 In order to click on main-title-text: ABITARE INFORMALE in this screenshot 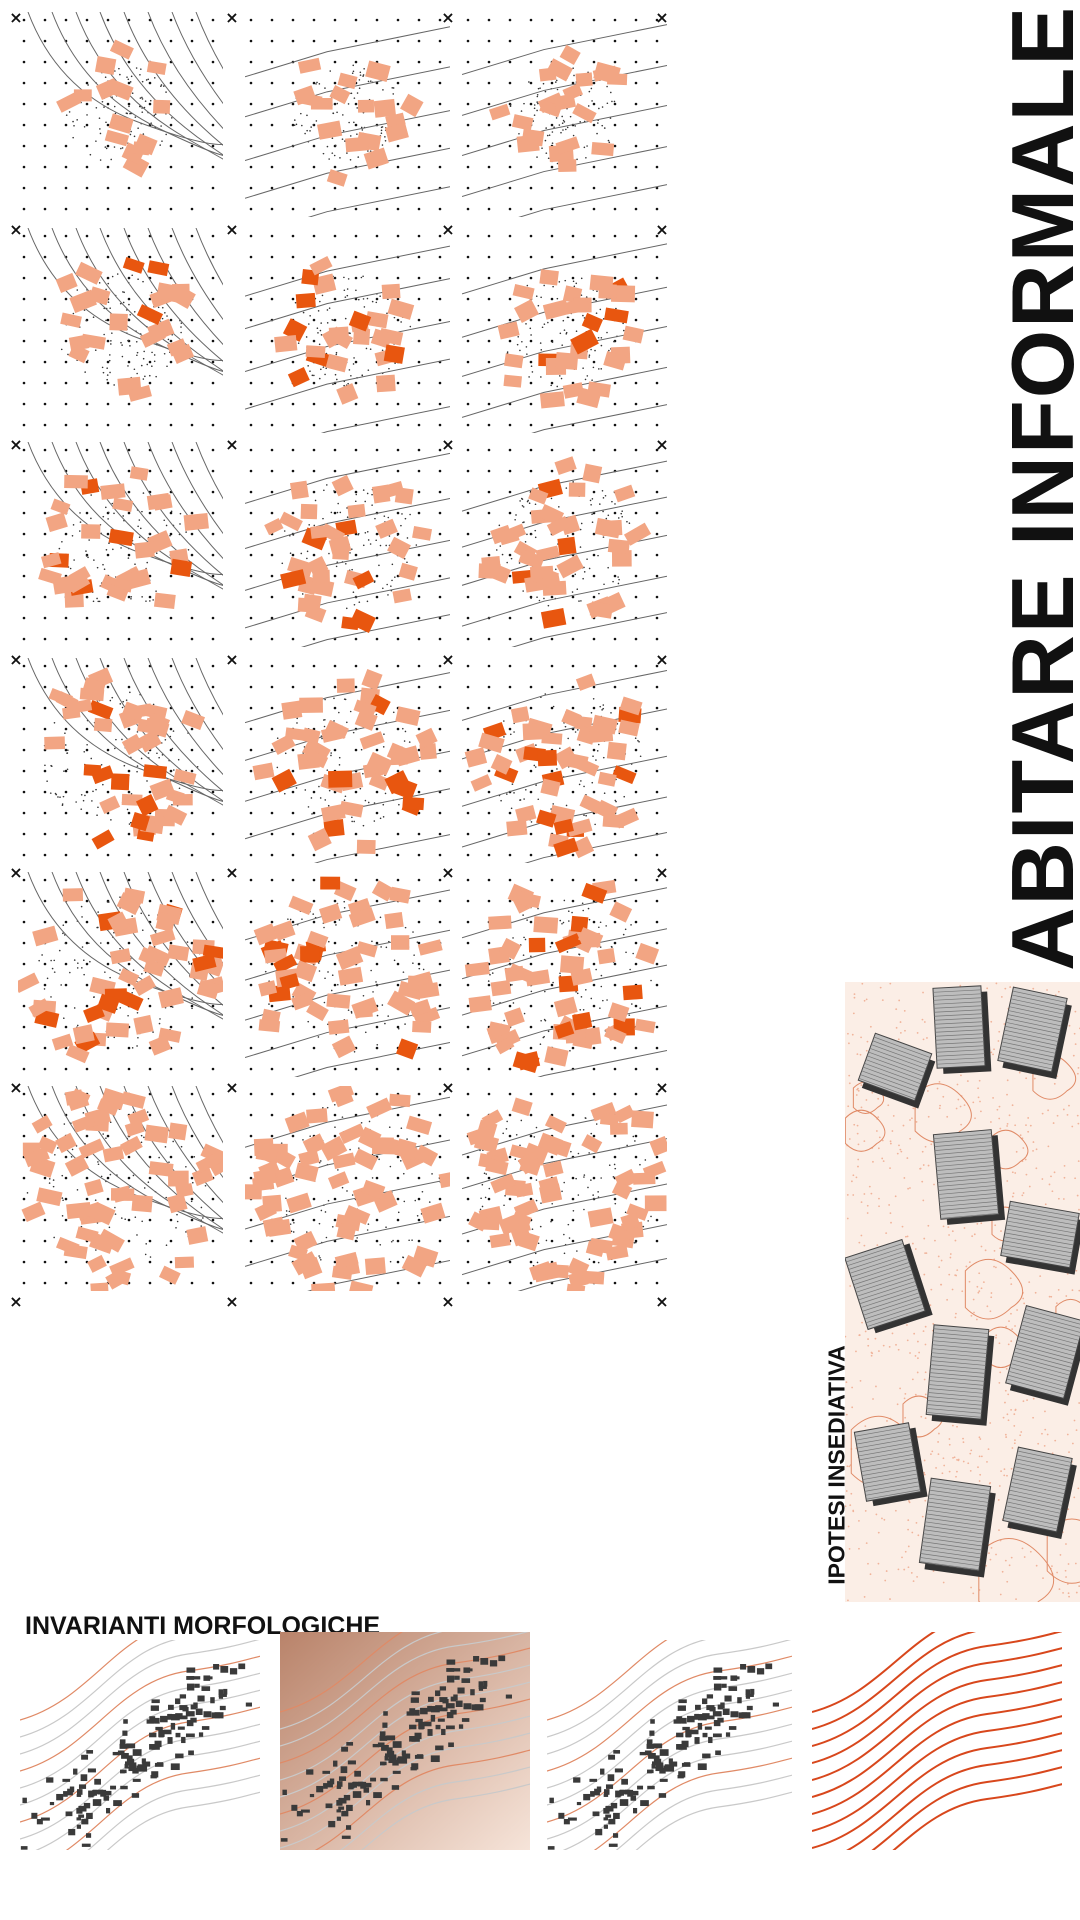, I will do `click(1036, 487)`.